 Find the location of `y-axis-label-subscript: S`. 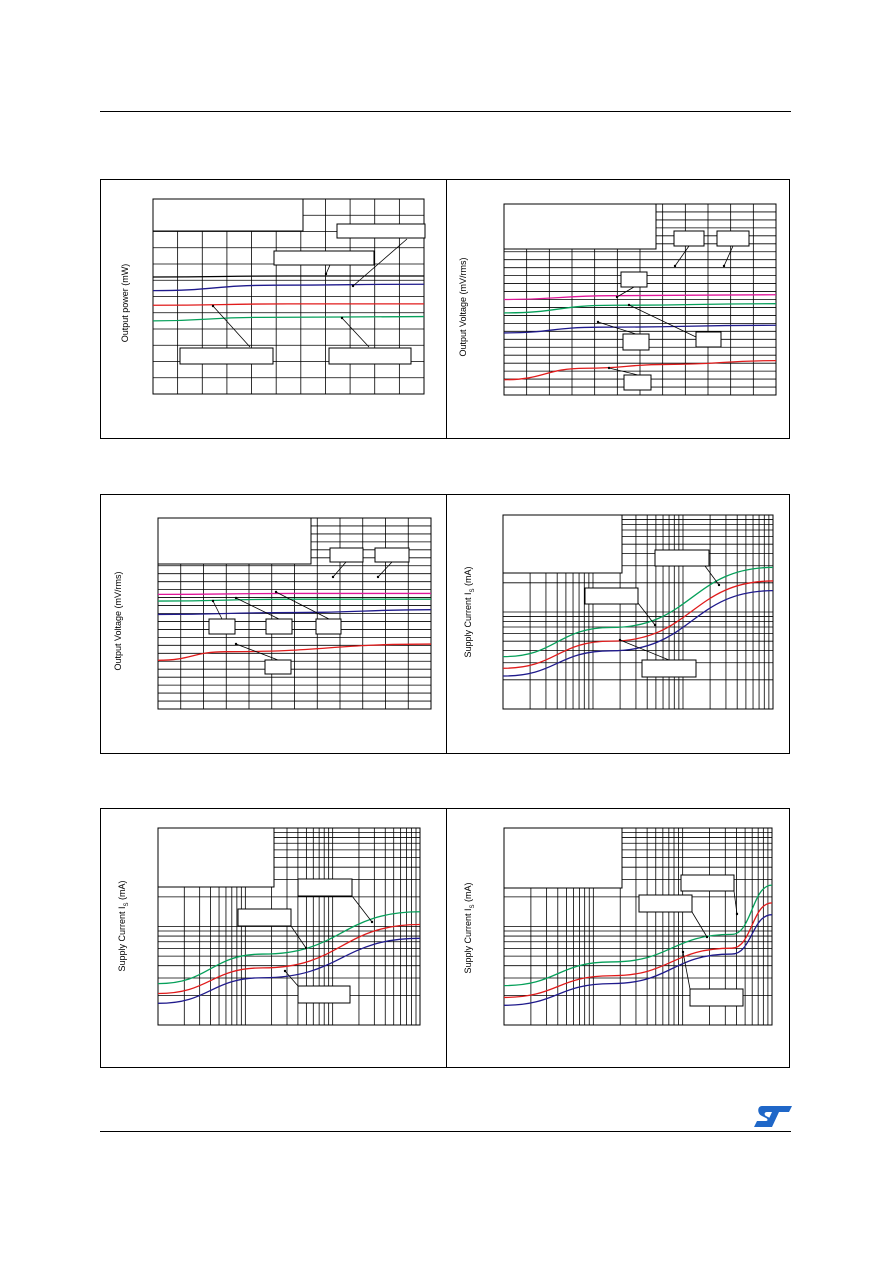

y-axis-label-subscript: S is located at coordinates (473, 906).